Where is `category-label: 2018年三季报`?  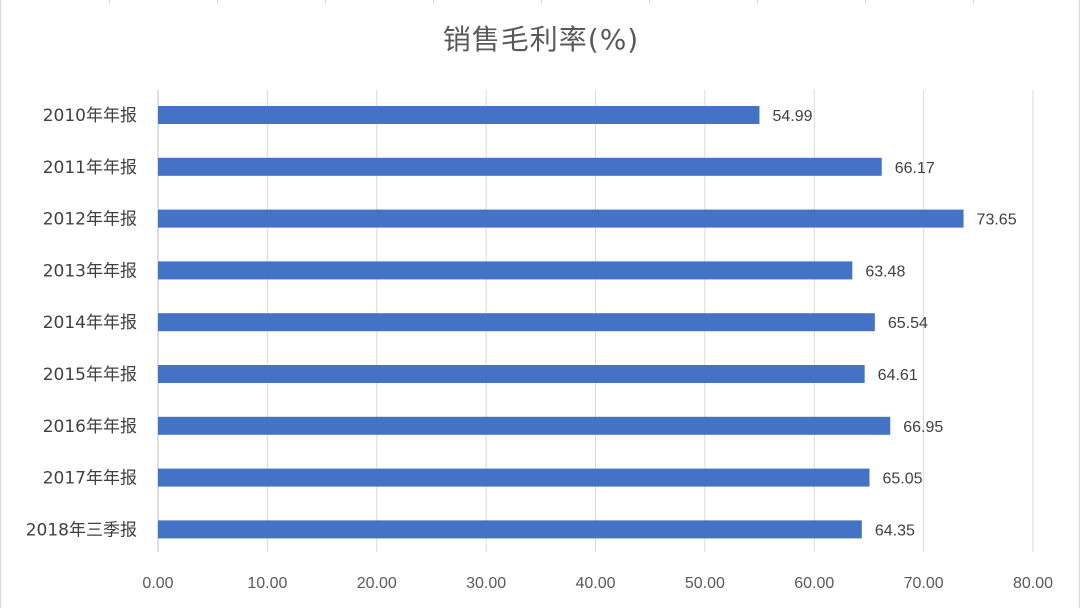 category-label: 2018年三季报 is located at coordinates (81, 530).